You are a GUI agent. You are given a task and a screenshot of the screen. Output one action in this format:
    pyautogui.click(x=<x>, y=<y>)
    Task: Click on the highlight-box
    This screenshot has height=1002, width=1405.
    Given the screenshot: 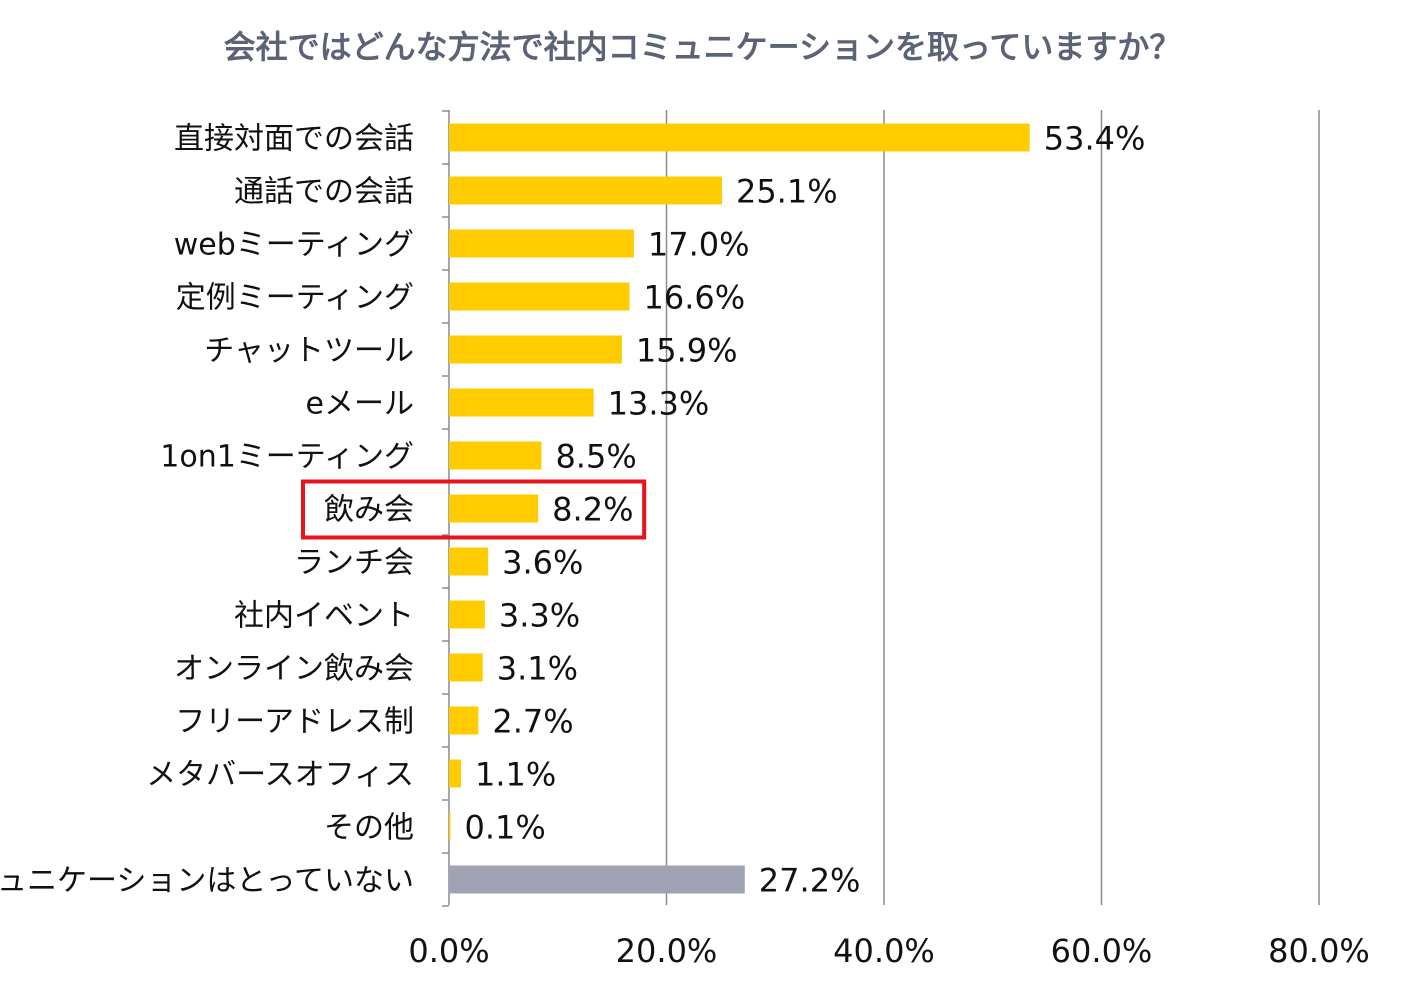 What is the action you would take?
    pyautogui.click(x=474, y=509)
    